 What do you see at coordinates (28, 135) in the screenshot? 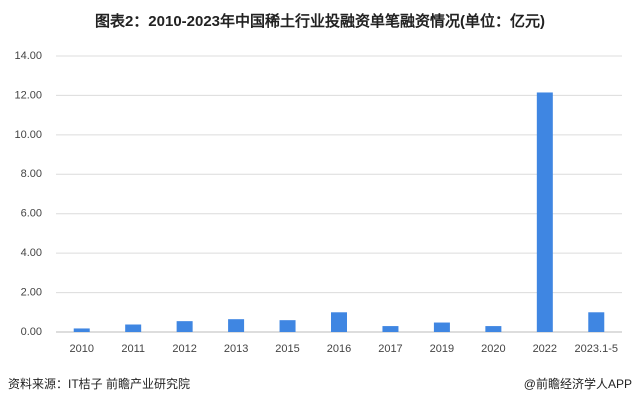
I see `y-tick-label: 10.00` at bounding box center [28, 135].